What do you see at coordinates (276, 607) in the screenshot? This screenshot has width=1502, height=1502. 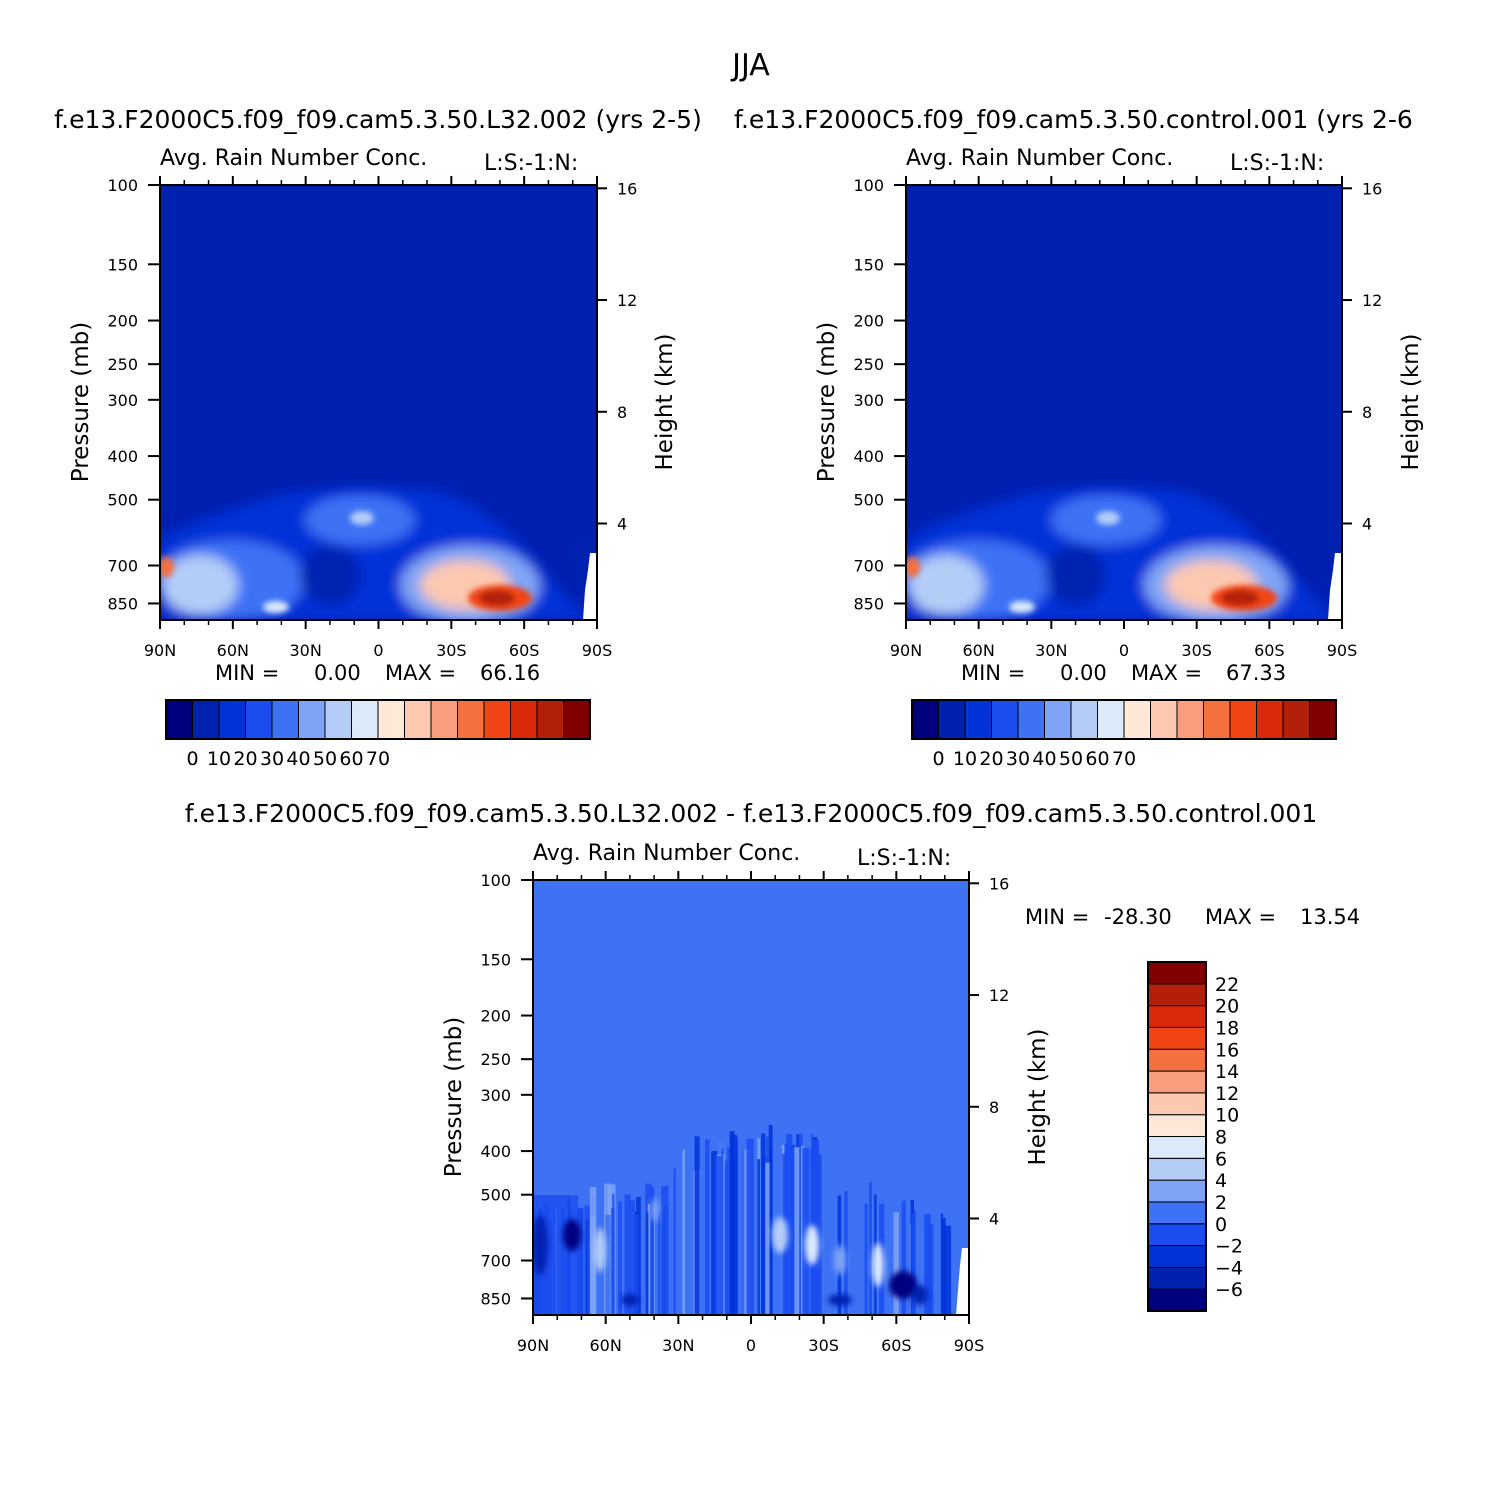 I see `hotspot-d-top-left` at bounding box center [276, 607].